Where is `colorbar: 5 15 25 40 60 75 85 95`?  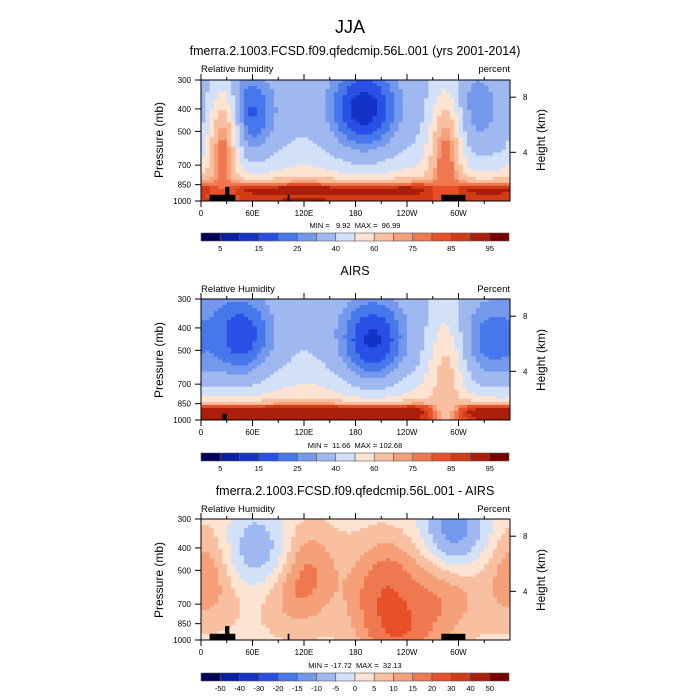
colorbar: 5 15 25 40 60 75 85 95 is located at coordinates (355, 242).